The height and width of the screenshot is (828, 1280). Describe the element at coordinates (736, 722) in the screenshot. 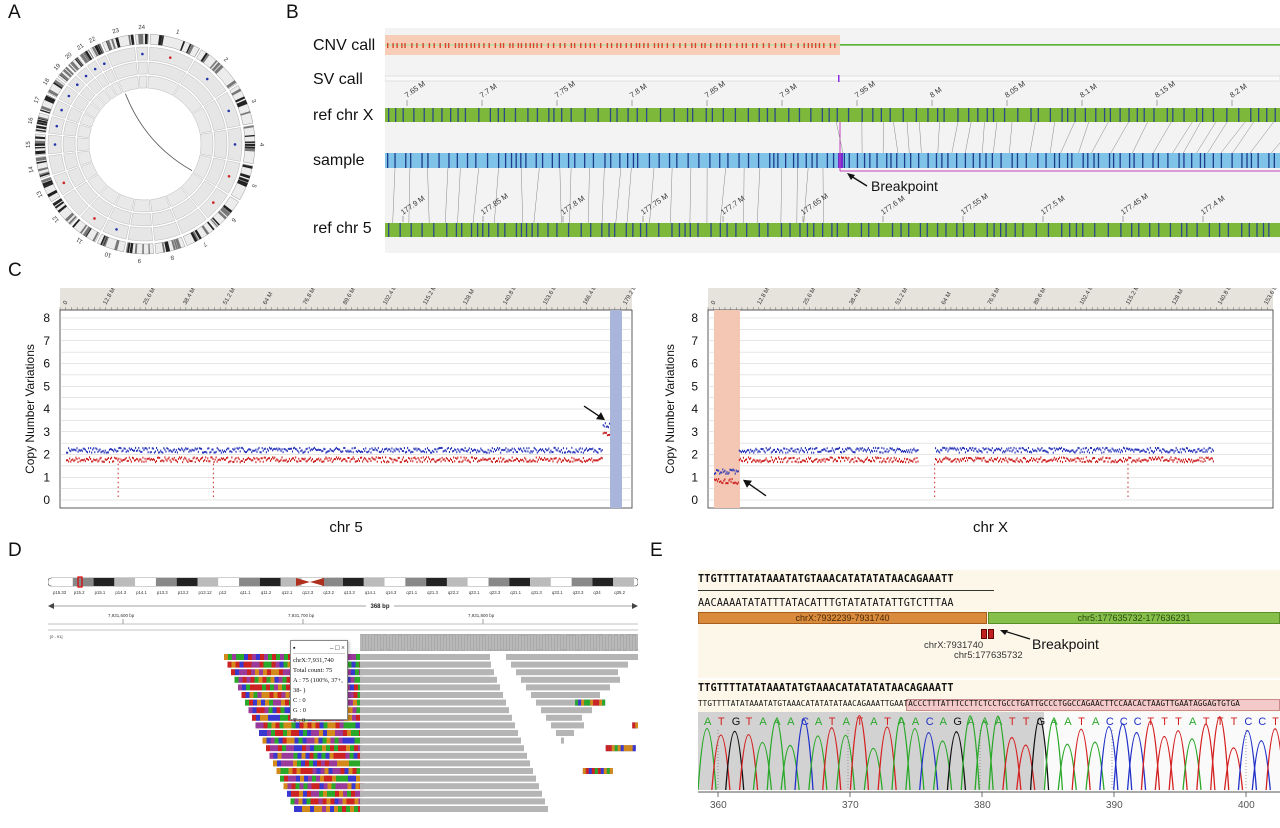

I see `called-base-G: G` at that location.